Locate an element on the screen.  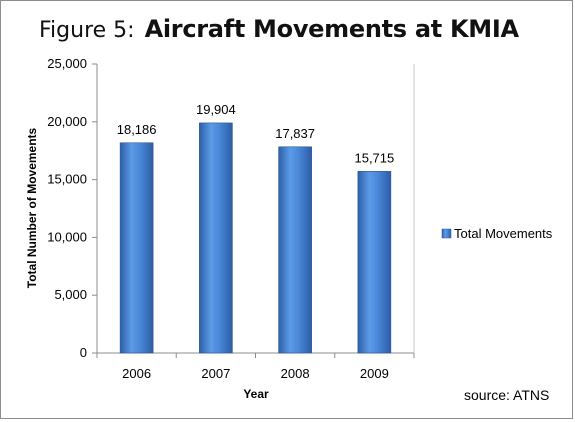
data-label-2008: 17,837 is located at coordinates (295, 133).